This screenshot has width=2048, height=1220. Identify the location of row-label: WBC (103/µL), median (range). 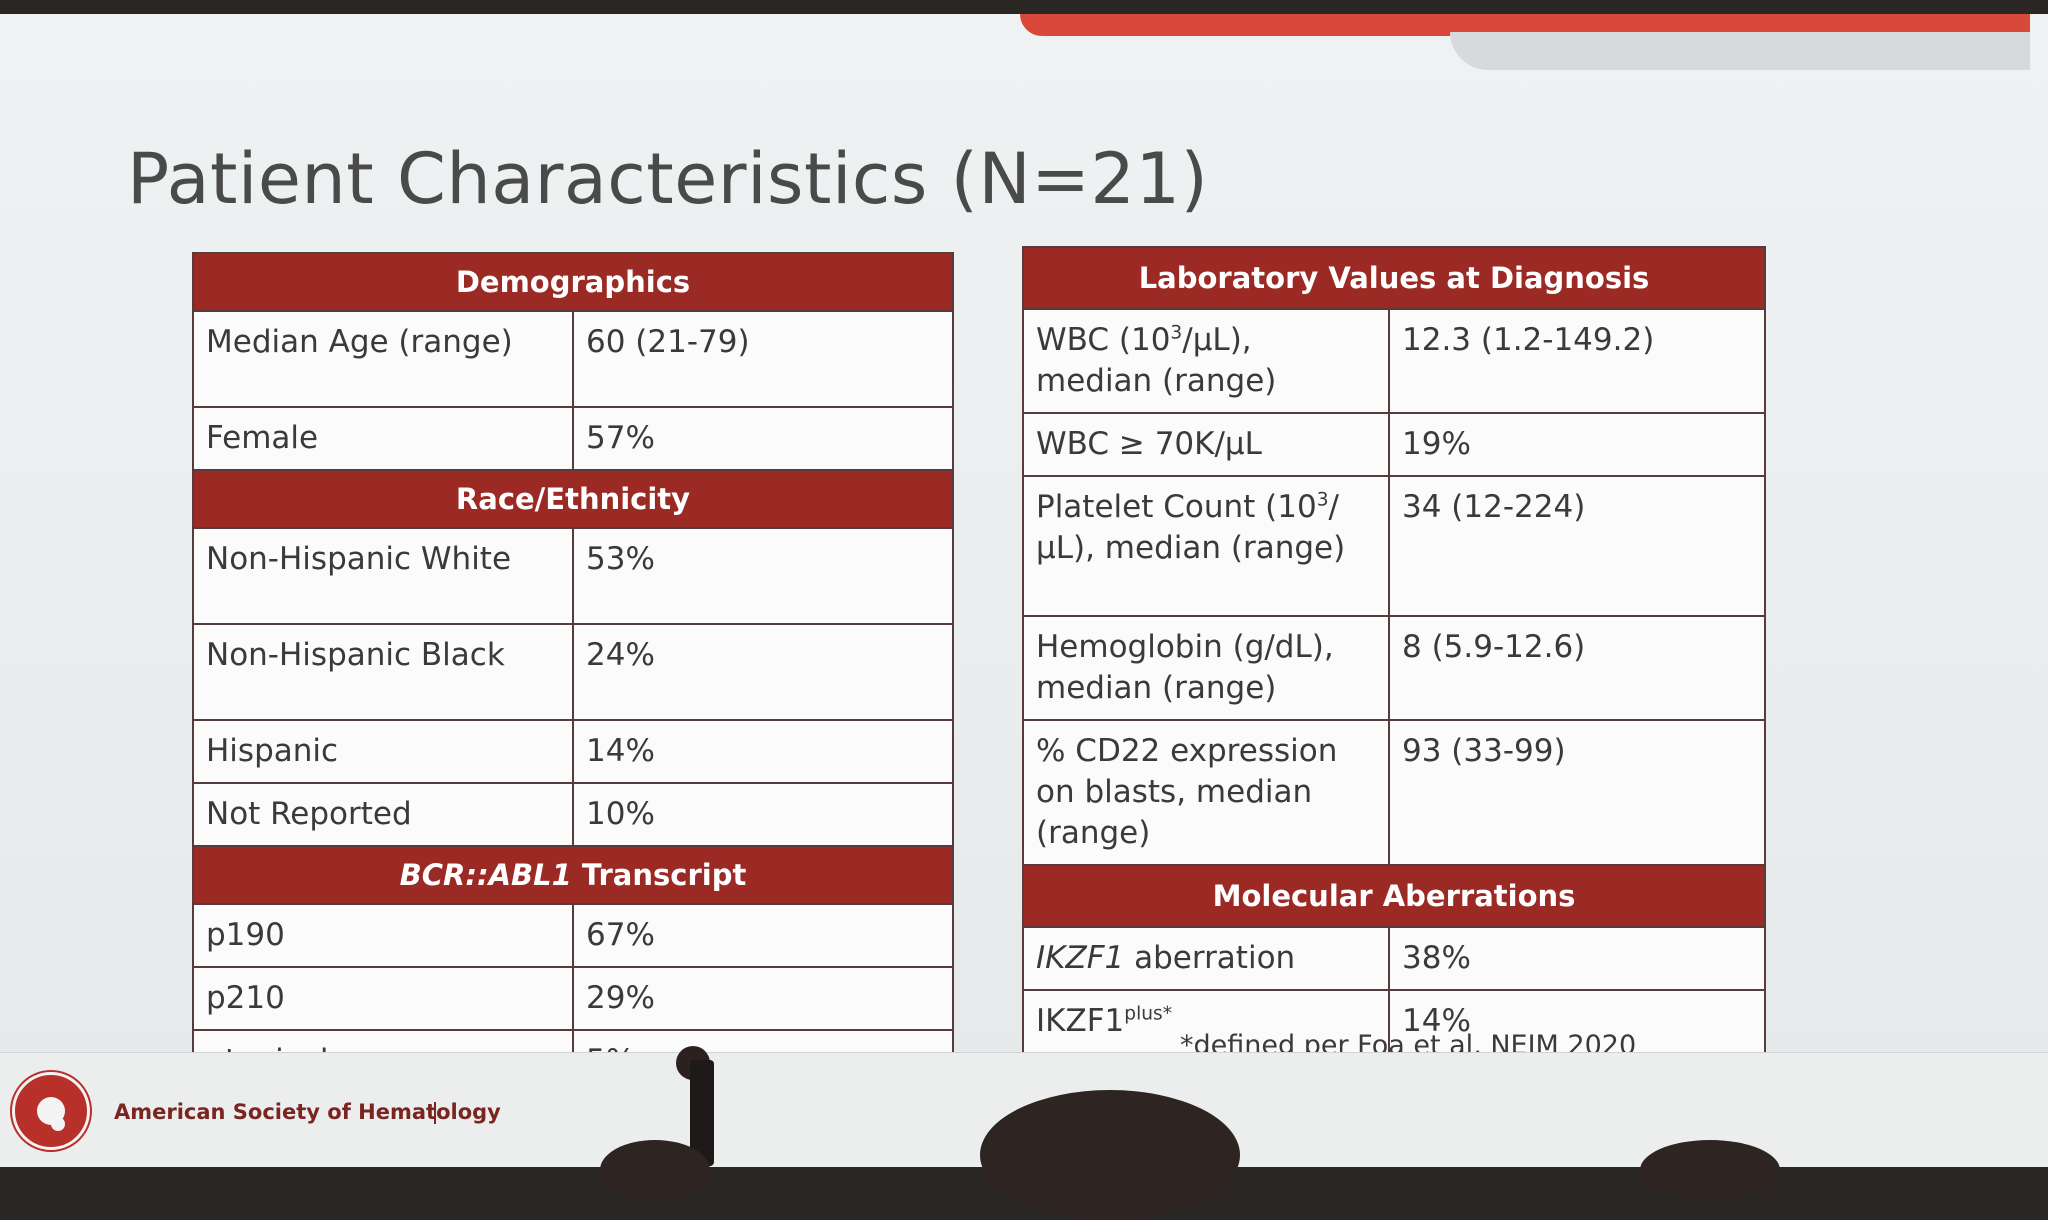
(1206, 361).